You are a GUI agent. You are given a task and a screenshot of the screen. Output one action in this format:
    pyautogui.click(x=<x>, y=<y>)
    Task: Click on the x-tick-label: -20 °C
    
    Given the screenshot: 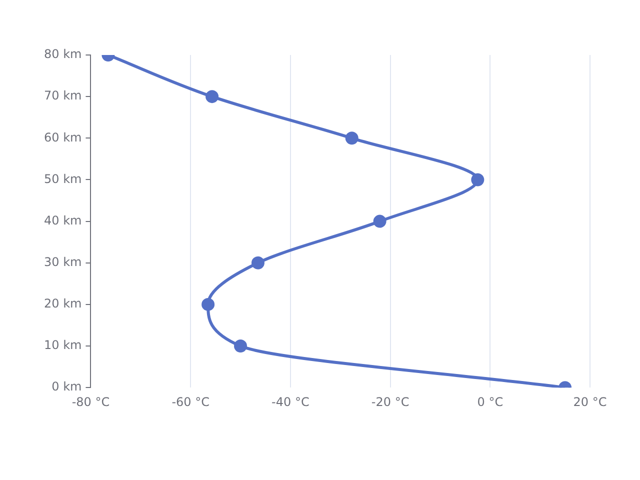 What is the action you would take?
    pyautogui.click(x=390, y=401)
    